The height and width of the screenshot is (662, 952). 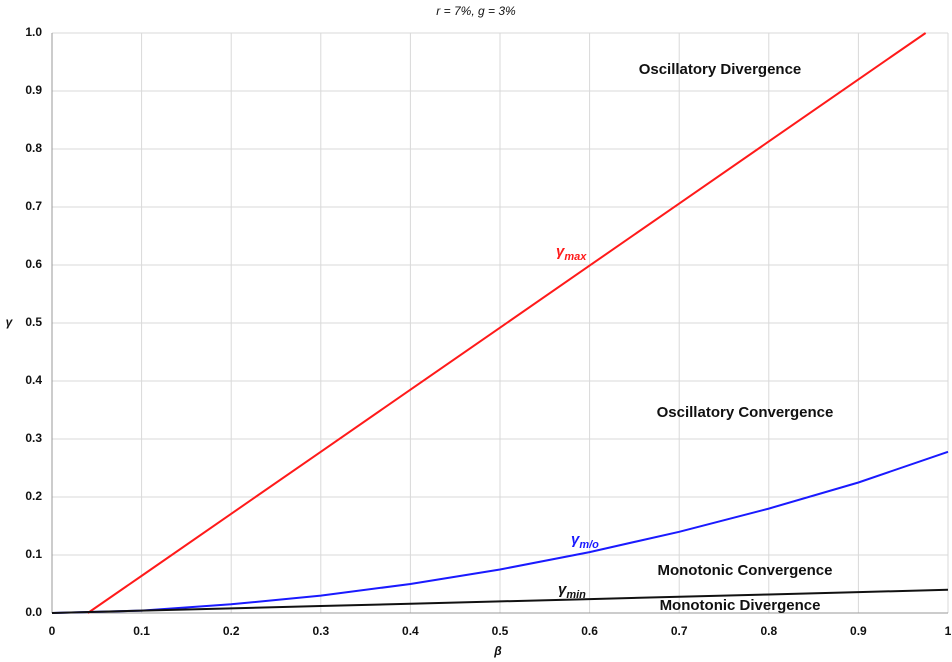 I want to click on region-label: Oscillatory Convergence, so click(x=745, y=412).